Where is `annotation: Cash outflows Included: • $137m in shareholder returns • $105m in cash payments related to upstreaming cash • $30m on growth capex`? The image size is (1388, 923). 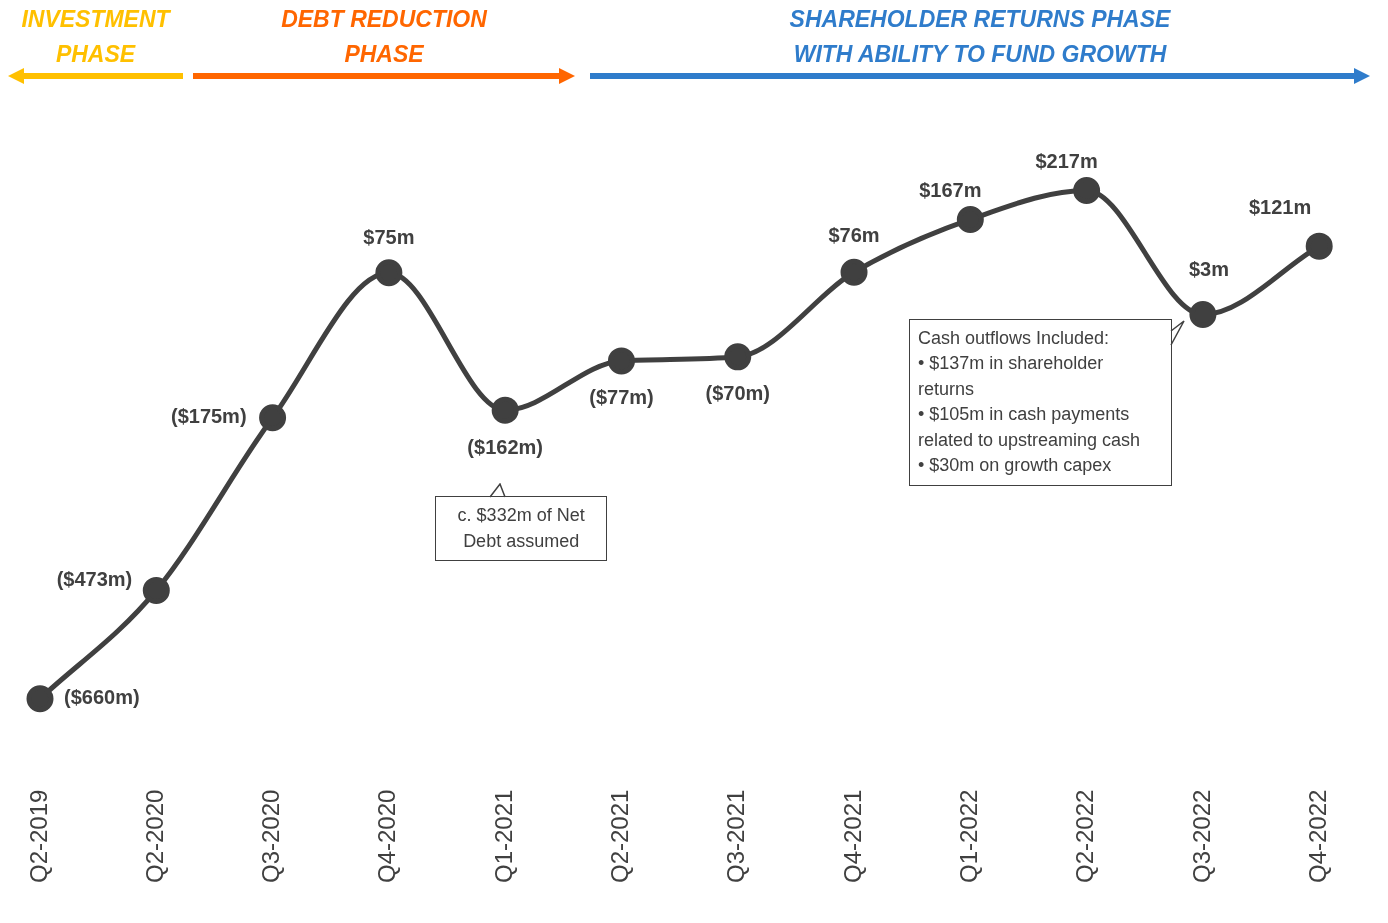
annotation: Cash outflows Included: • $137m in shareholder returns • $105m in cash payments related to upstreaming cash • $30m on growth capex is located at coordinates (1040, 402).